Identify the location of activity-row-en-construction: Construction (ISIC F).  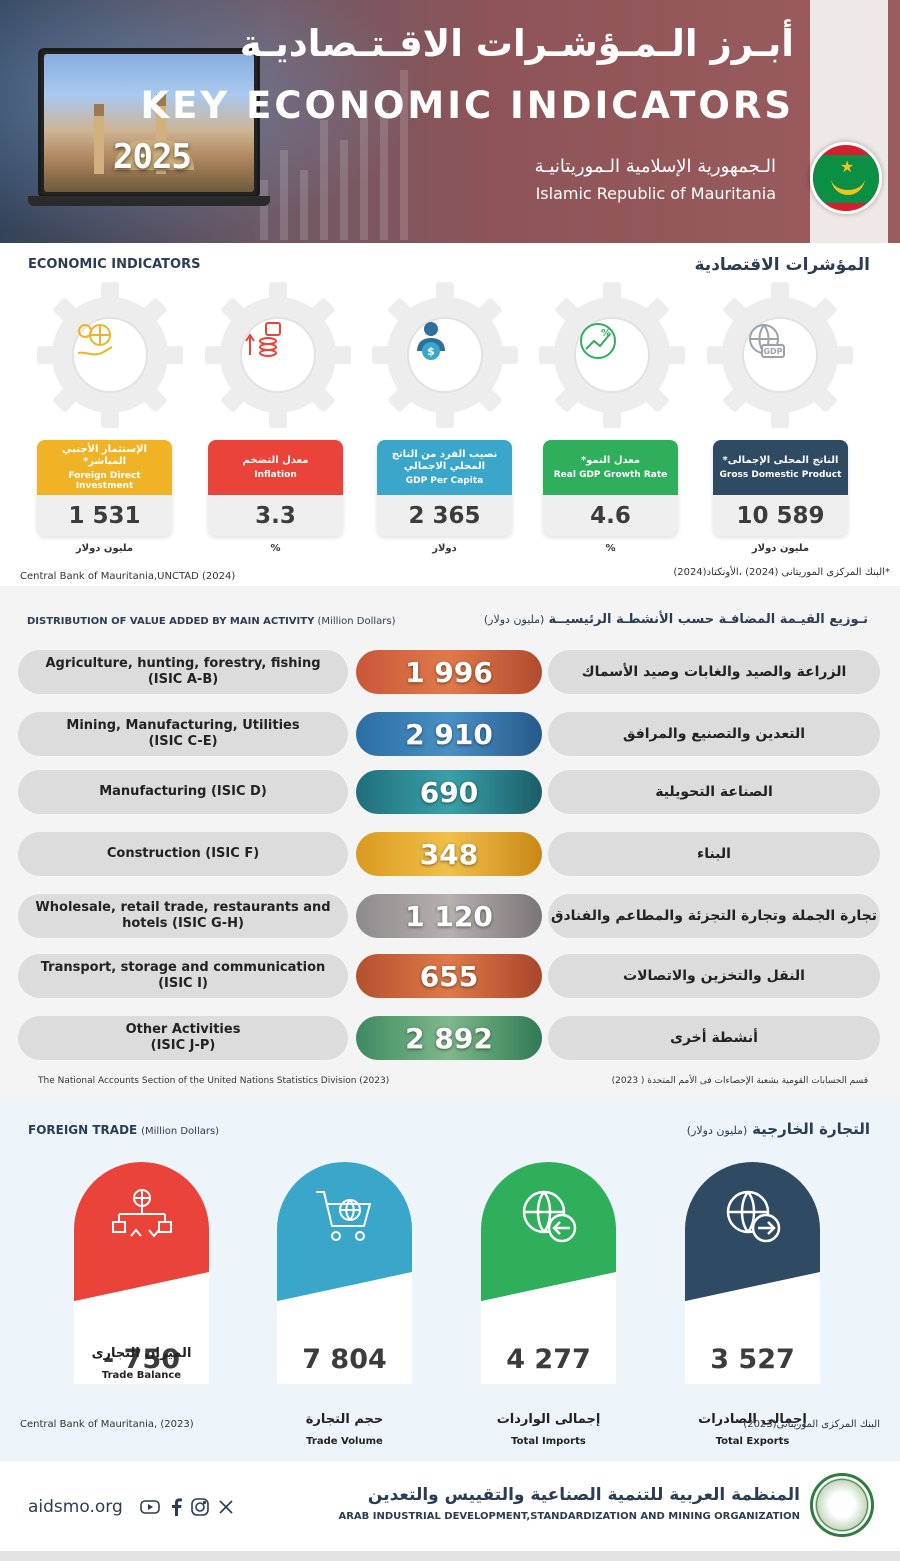
(183, 854).